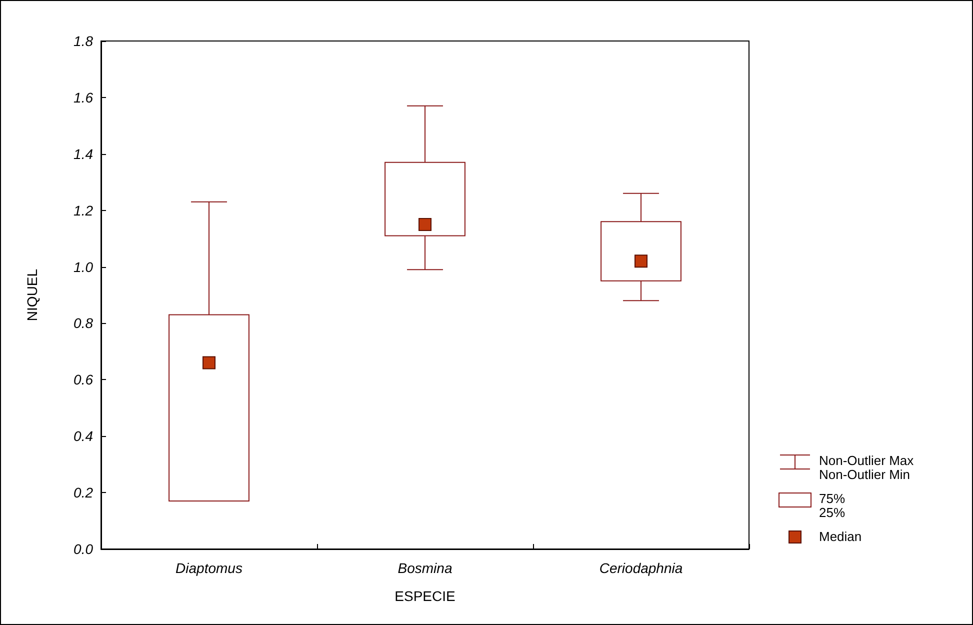 This screenshot has height=625, width=973. I want to click on y-tick-label: 1.8, so click(84, 41).